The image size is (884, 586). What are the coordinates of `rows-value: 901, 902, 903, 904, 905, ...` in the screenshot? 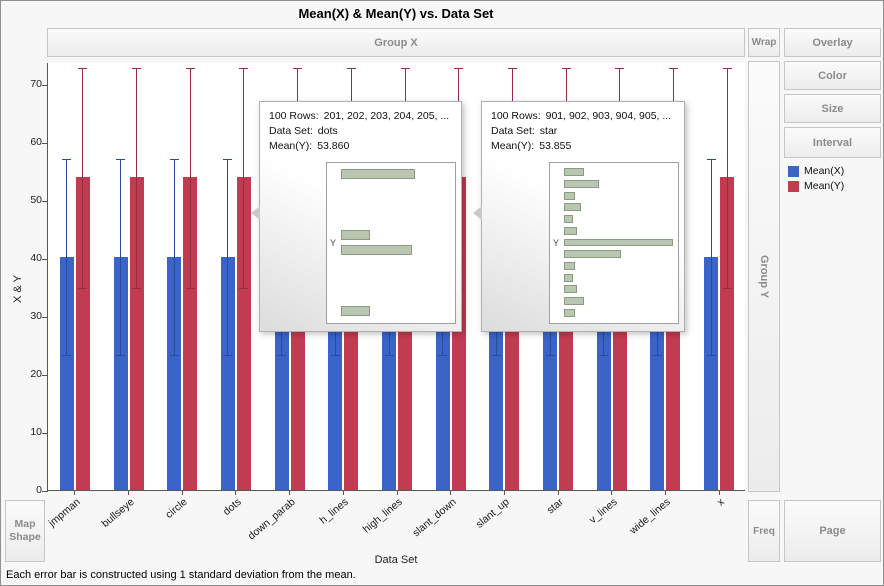 It's located at (608, 116).